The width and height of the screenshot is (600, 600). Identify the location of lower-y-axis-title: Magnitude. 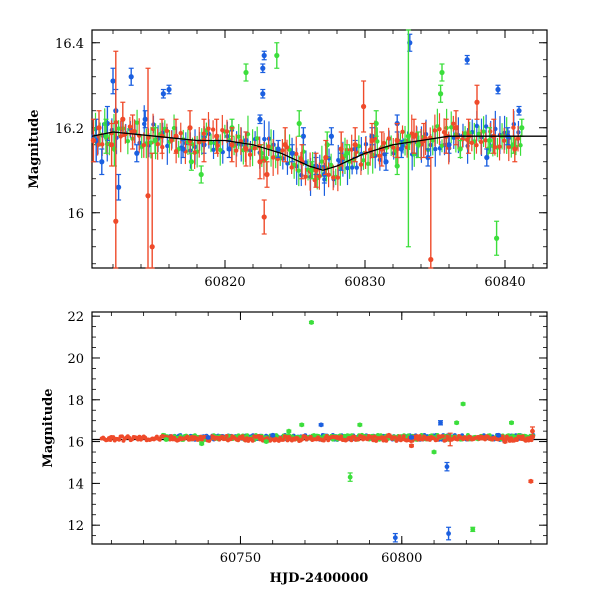
(48, 427).